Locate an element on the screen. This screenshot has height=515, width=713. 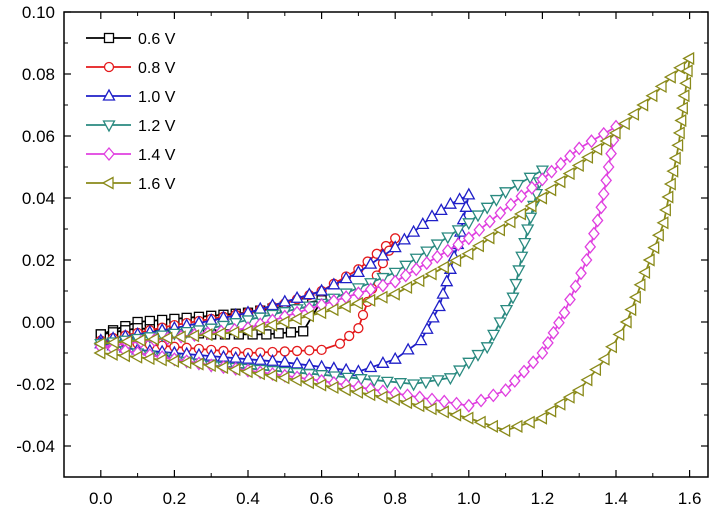
legend-item: 0.8 V is located at coordinates (131, 68).